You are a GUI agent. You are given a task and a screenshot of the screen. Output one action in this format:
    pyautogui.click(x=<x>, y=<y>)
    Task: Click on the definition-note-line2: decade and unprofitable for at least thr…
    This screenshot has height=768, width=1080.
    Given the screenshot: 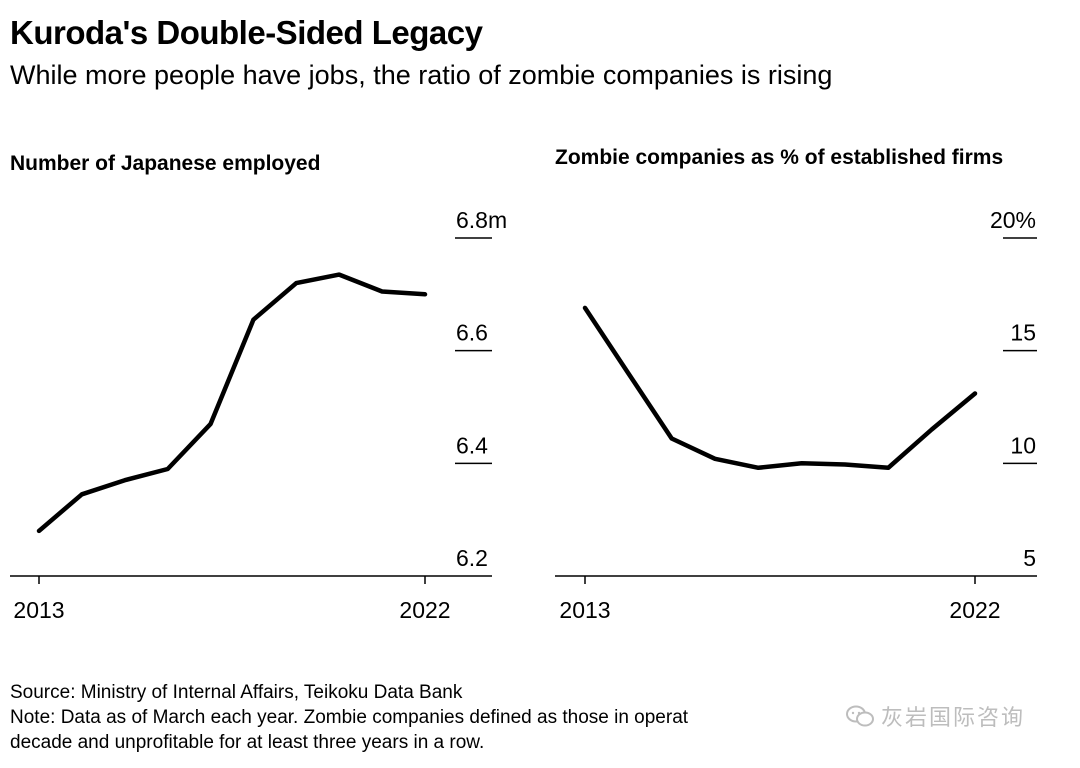 What is the action you would take?
    pyautogui.click(x=247, y=742)
    